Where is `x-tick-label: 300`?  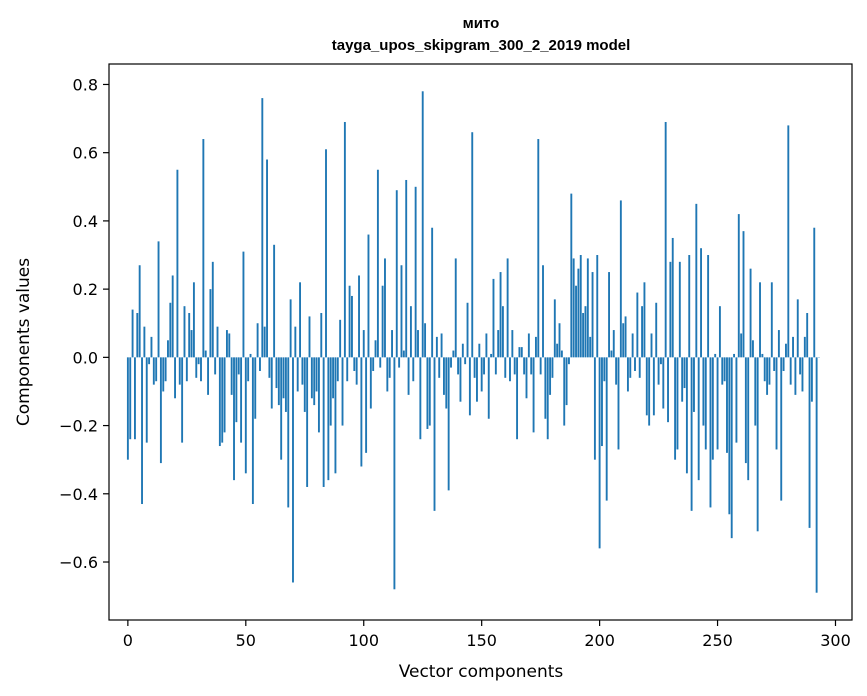
x-tick-label: 300 is located at coordinates (835, 640).